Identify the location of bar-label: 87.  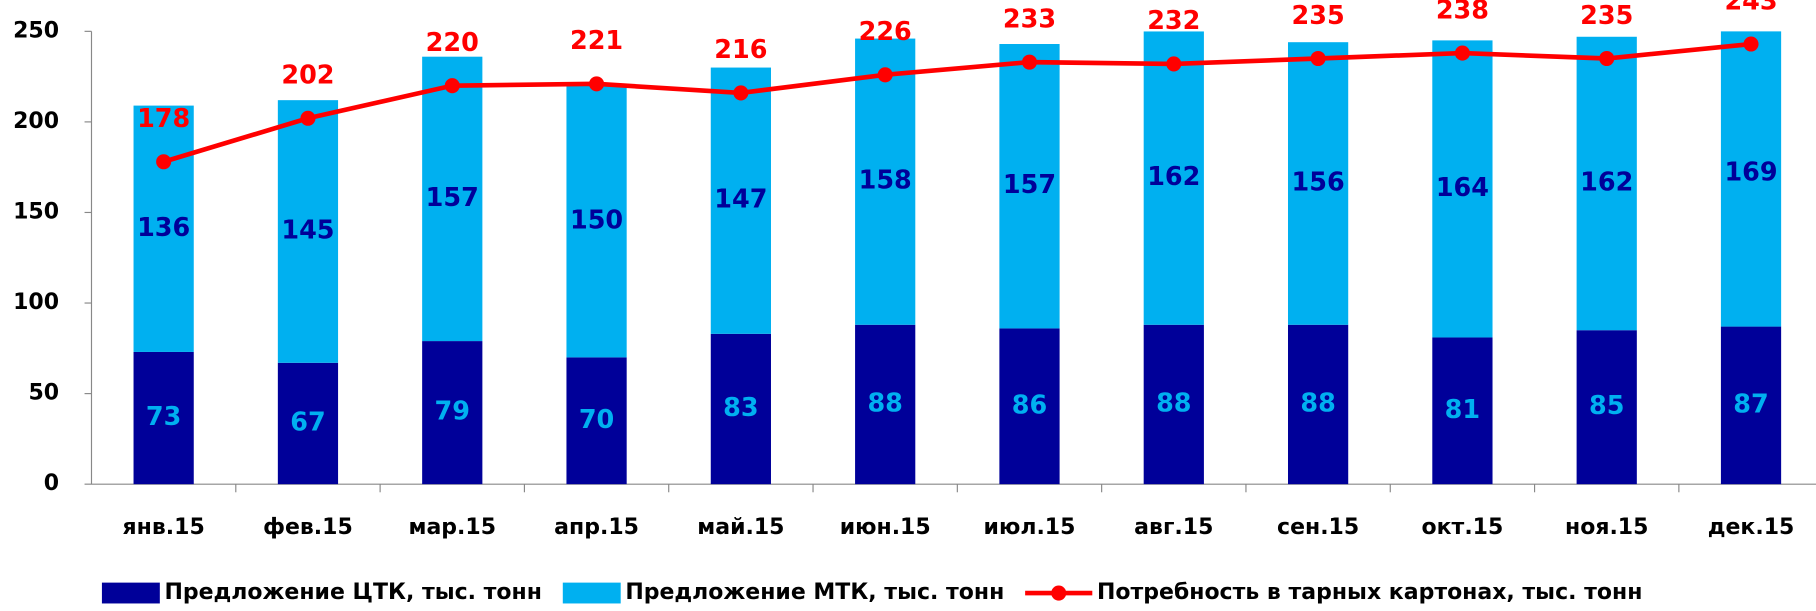
(1750, 404).